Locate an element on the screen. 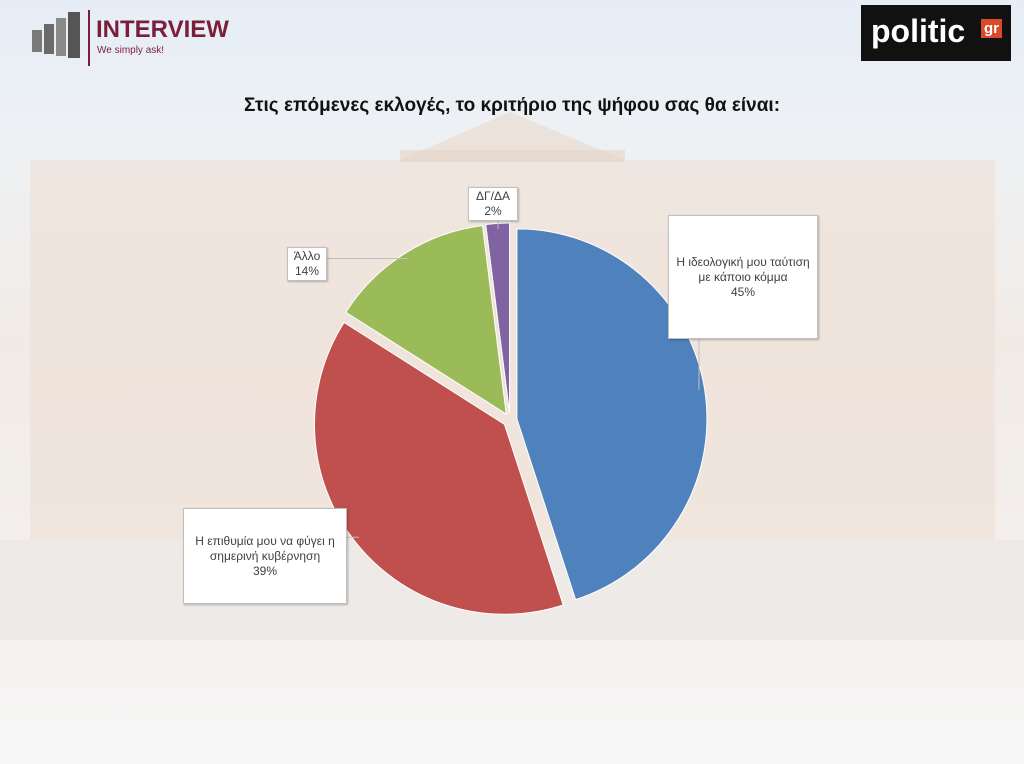 The image size is (1024, 764). data-label: Άλλο 14% is located at coordinates (307, 264).